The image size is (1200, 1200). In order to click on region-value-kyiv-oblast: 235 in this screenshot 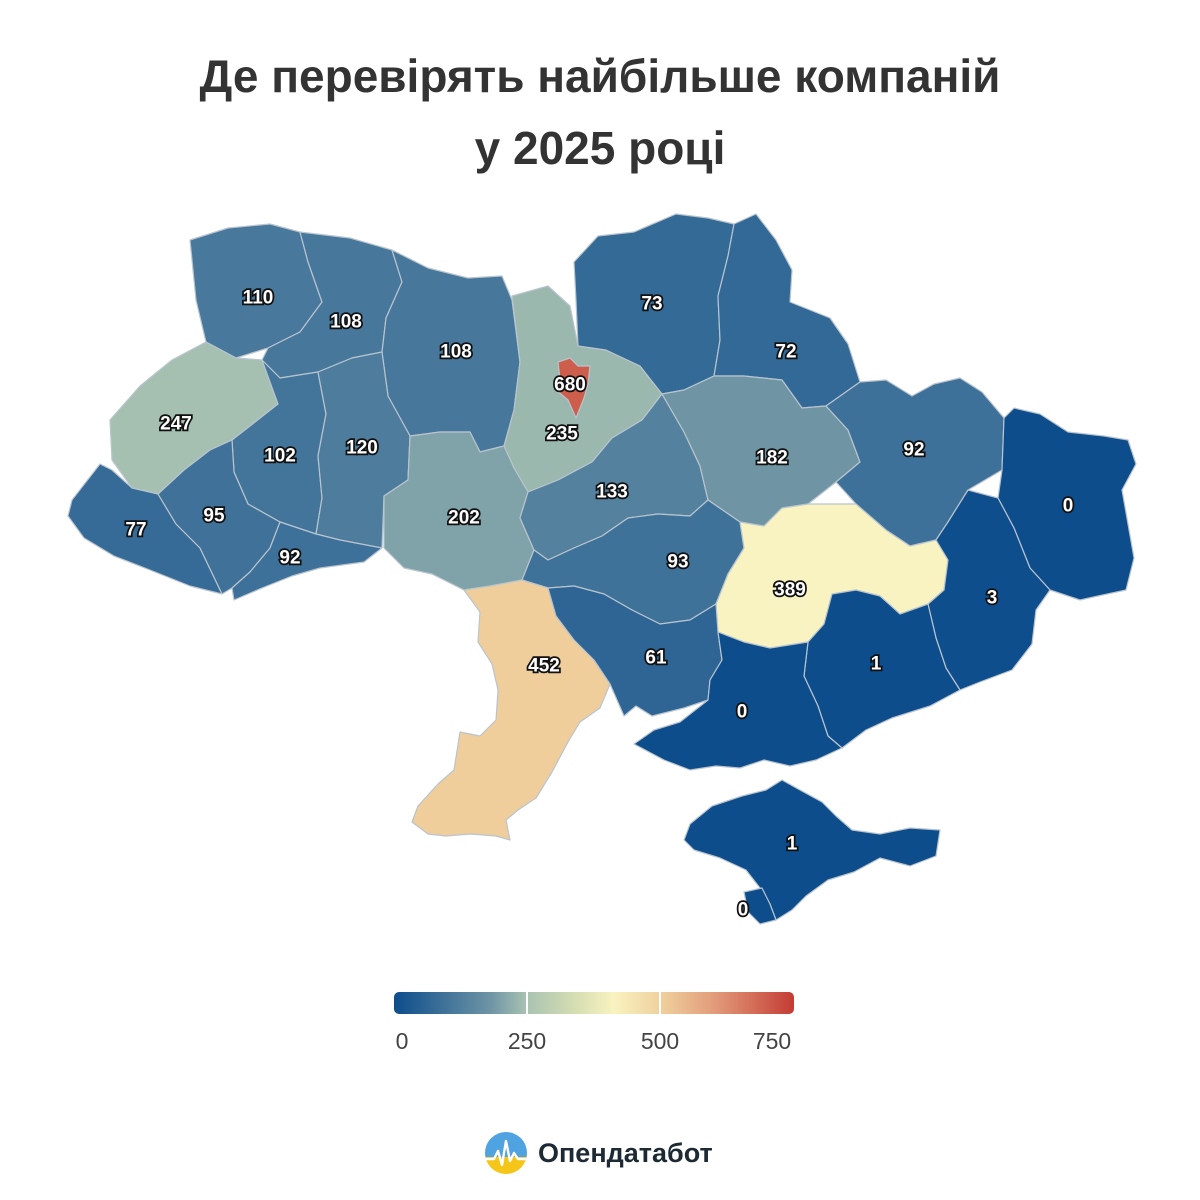, I will do `click(562, 434)`.